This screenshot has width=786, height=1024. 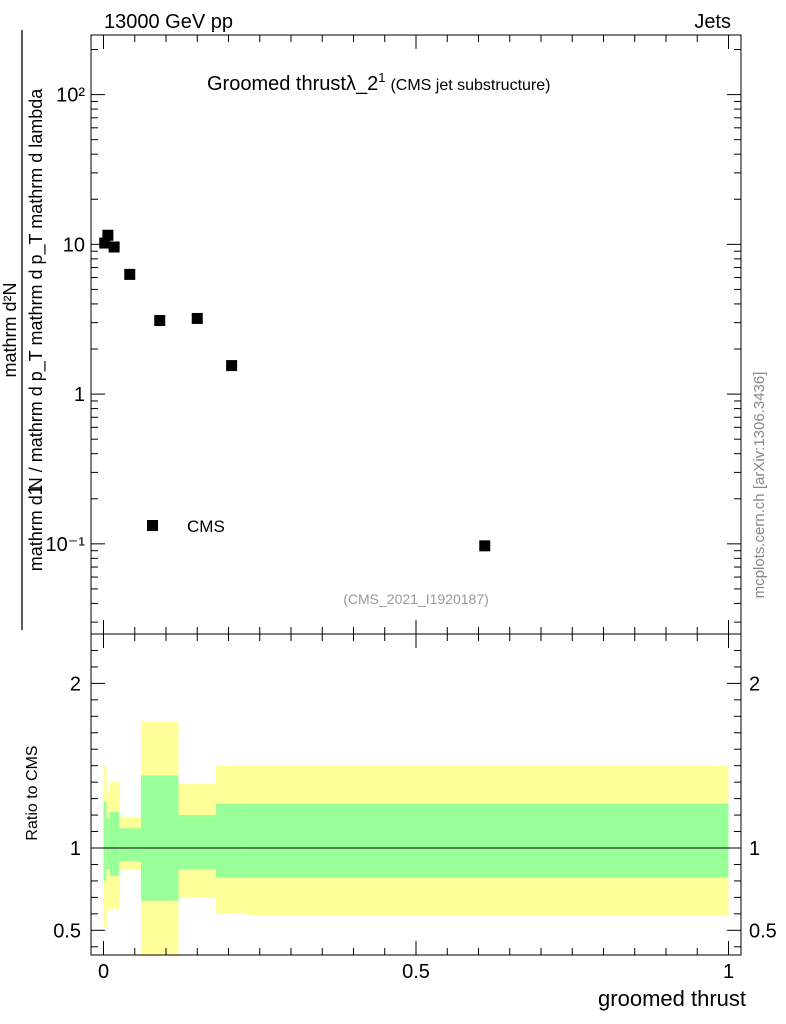 I want to click on y-tick-label: 10⁻¹, so click(x=66, y=545).